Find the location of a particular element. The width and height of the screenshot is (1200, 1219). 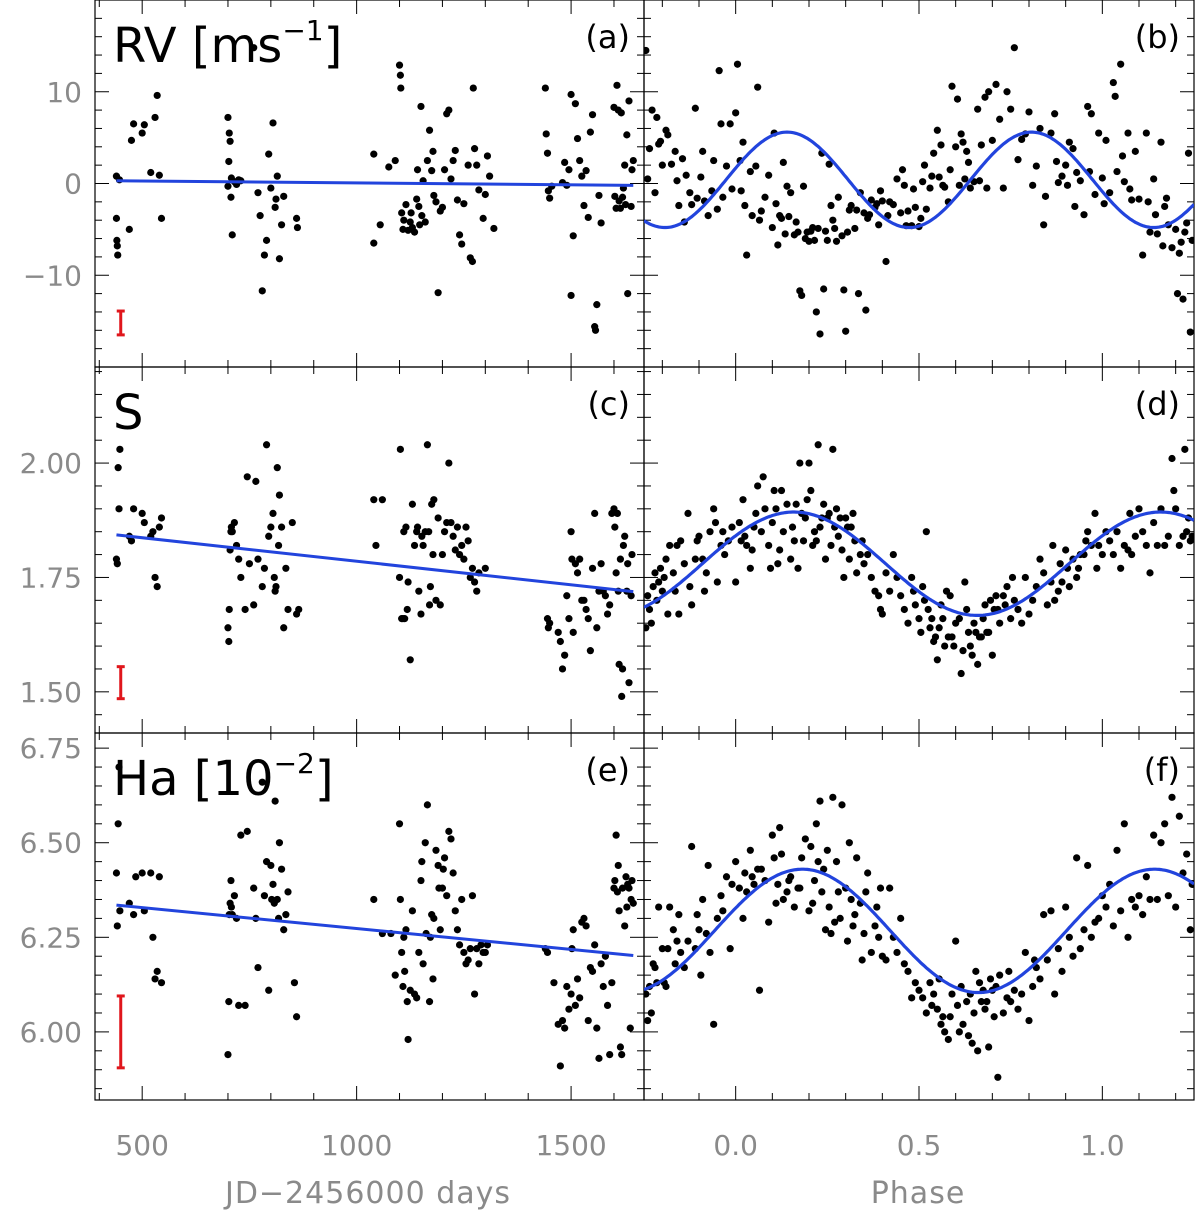

panel-b: (b) is located at coordinates (919, 184).